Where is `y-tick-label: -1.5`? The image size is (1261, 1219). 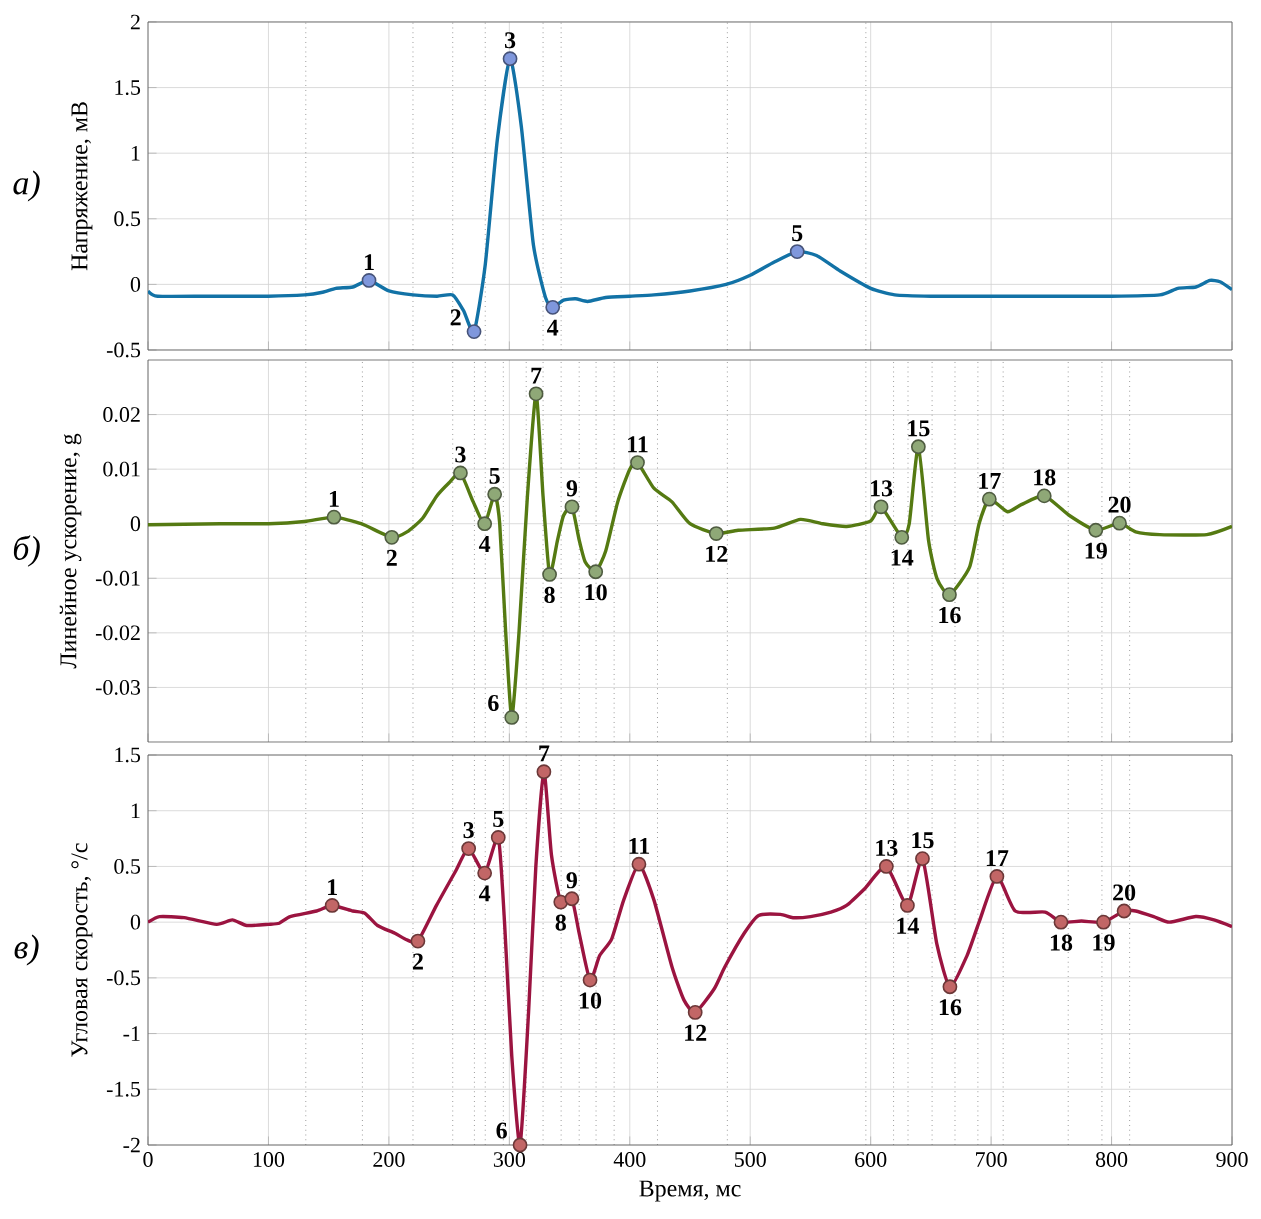 y-tick-label: -1.5 is located at coordinates (123, 1089).